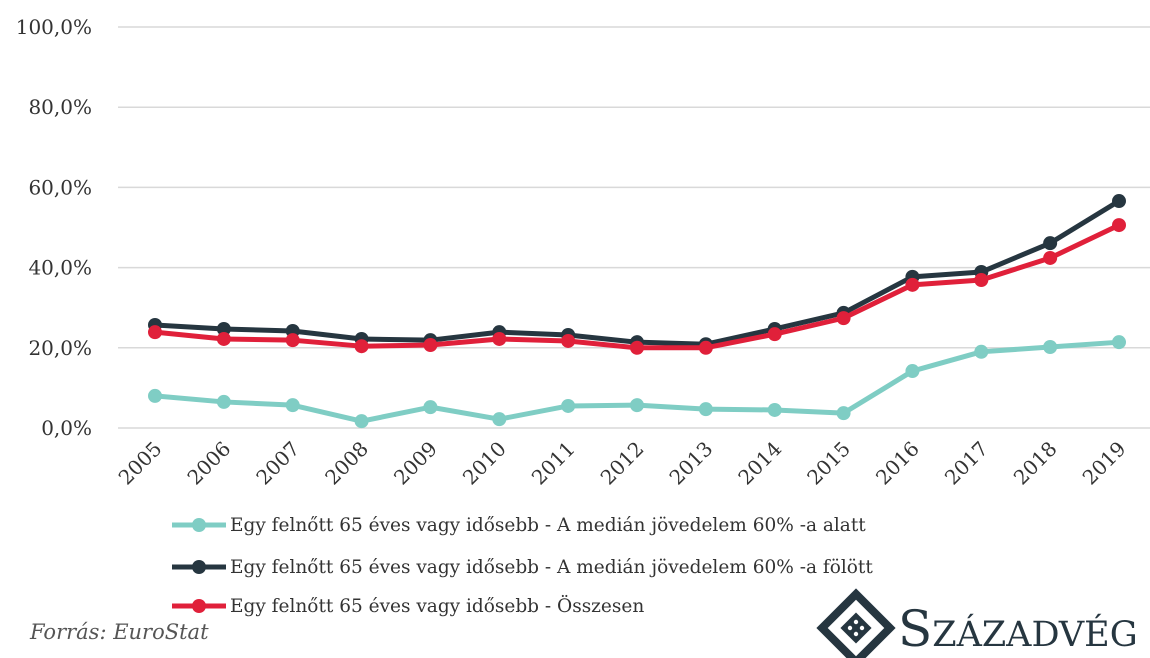 This screenshot has height=658, width=1150. I want to click on x-tick-label: 2011, so click(553, 463).